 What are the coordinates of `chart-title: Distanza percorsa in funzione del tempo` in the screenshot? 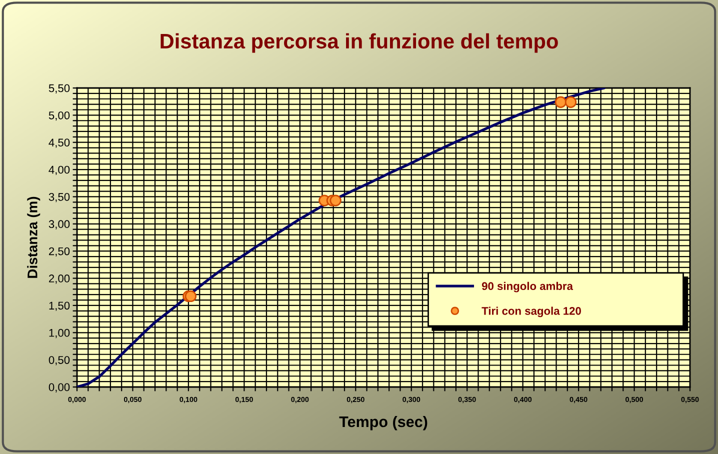 It's located at (359, 43).